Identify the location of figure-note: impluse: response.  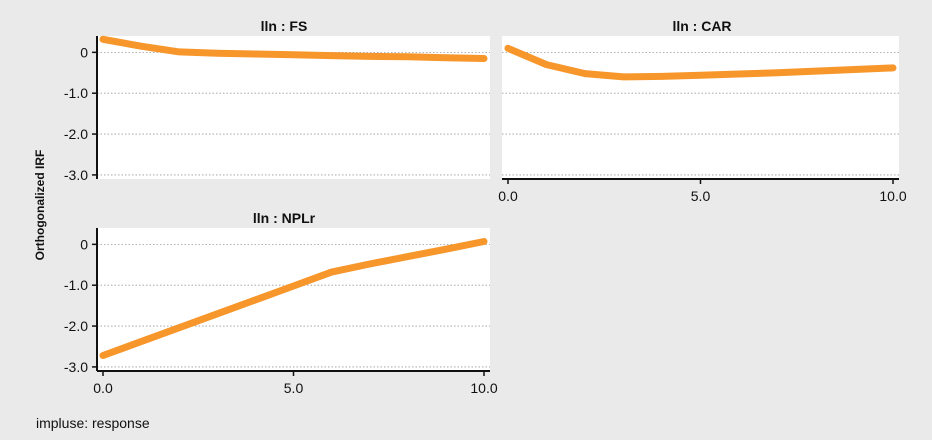
(93, 423).